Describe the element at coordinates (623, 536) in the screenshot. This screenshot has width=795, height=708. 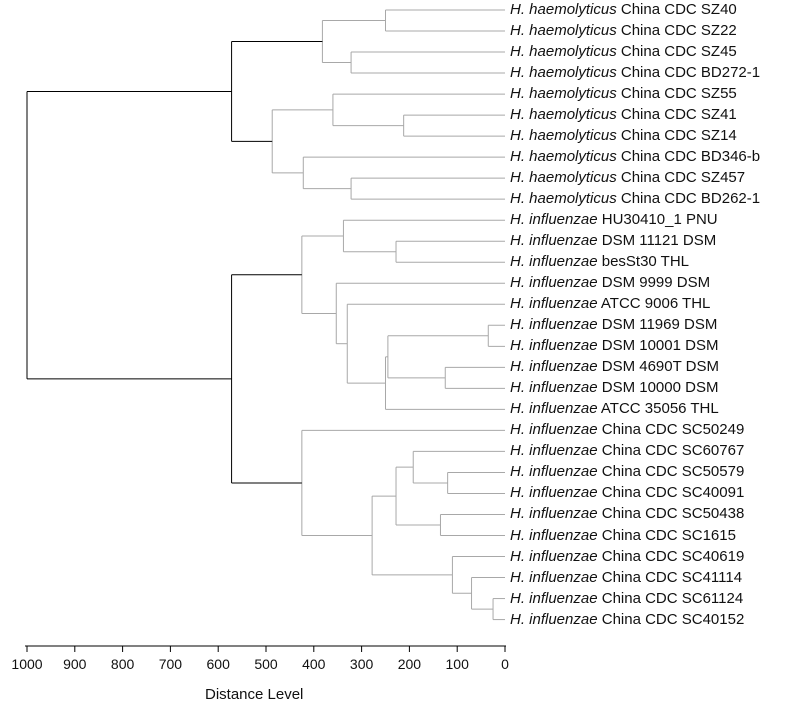
I see `leaf-label: H. influenzae China CDC SC1615` at that location.